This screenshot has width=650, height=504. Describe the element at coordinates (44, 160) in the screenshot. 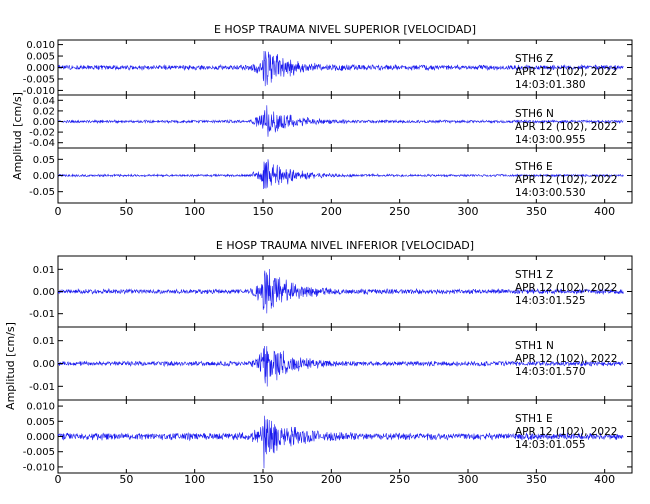

I see `y-tick-label: 0.05` at that location.